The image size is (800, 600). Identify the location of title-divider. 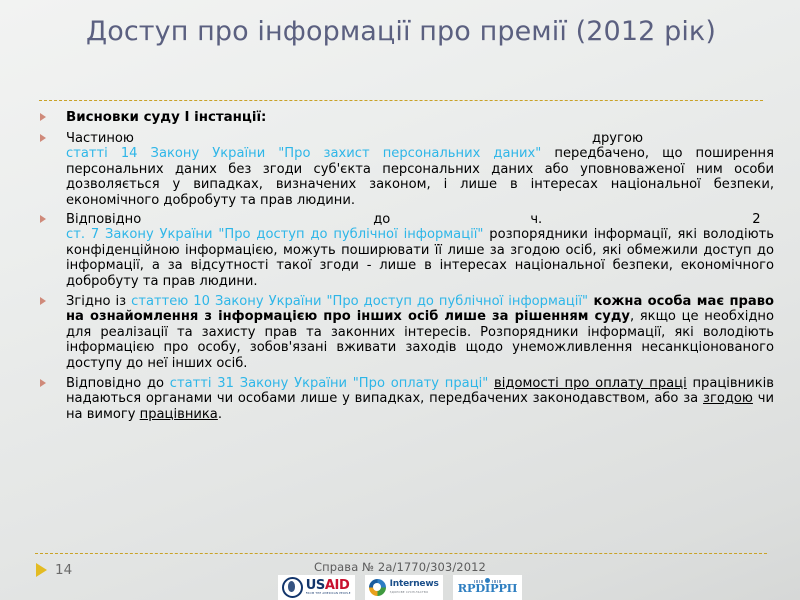
(401, 100).